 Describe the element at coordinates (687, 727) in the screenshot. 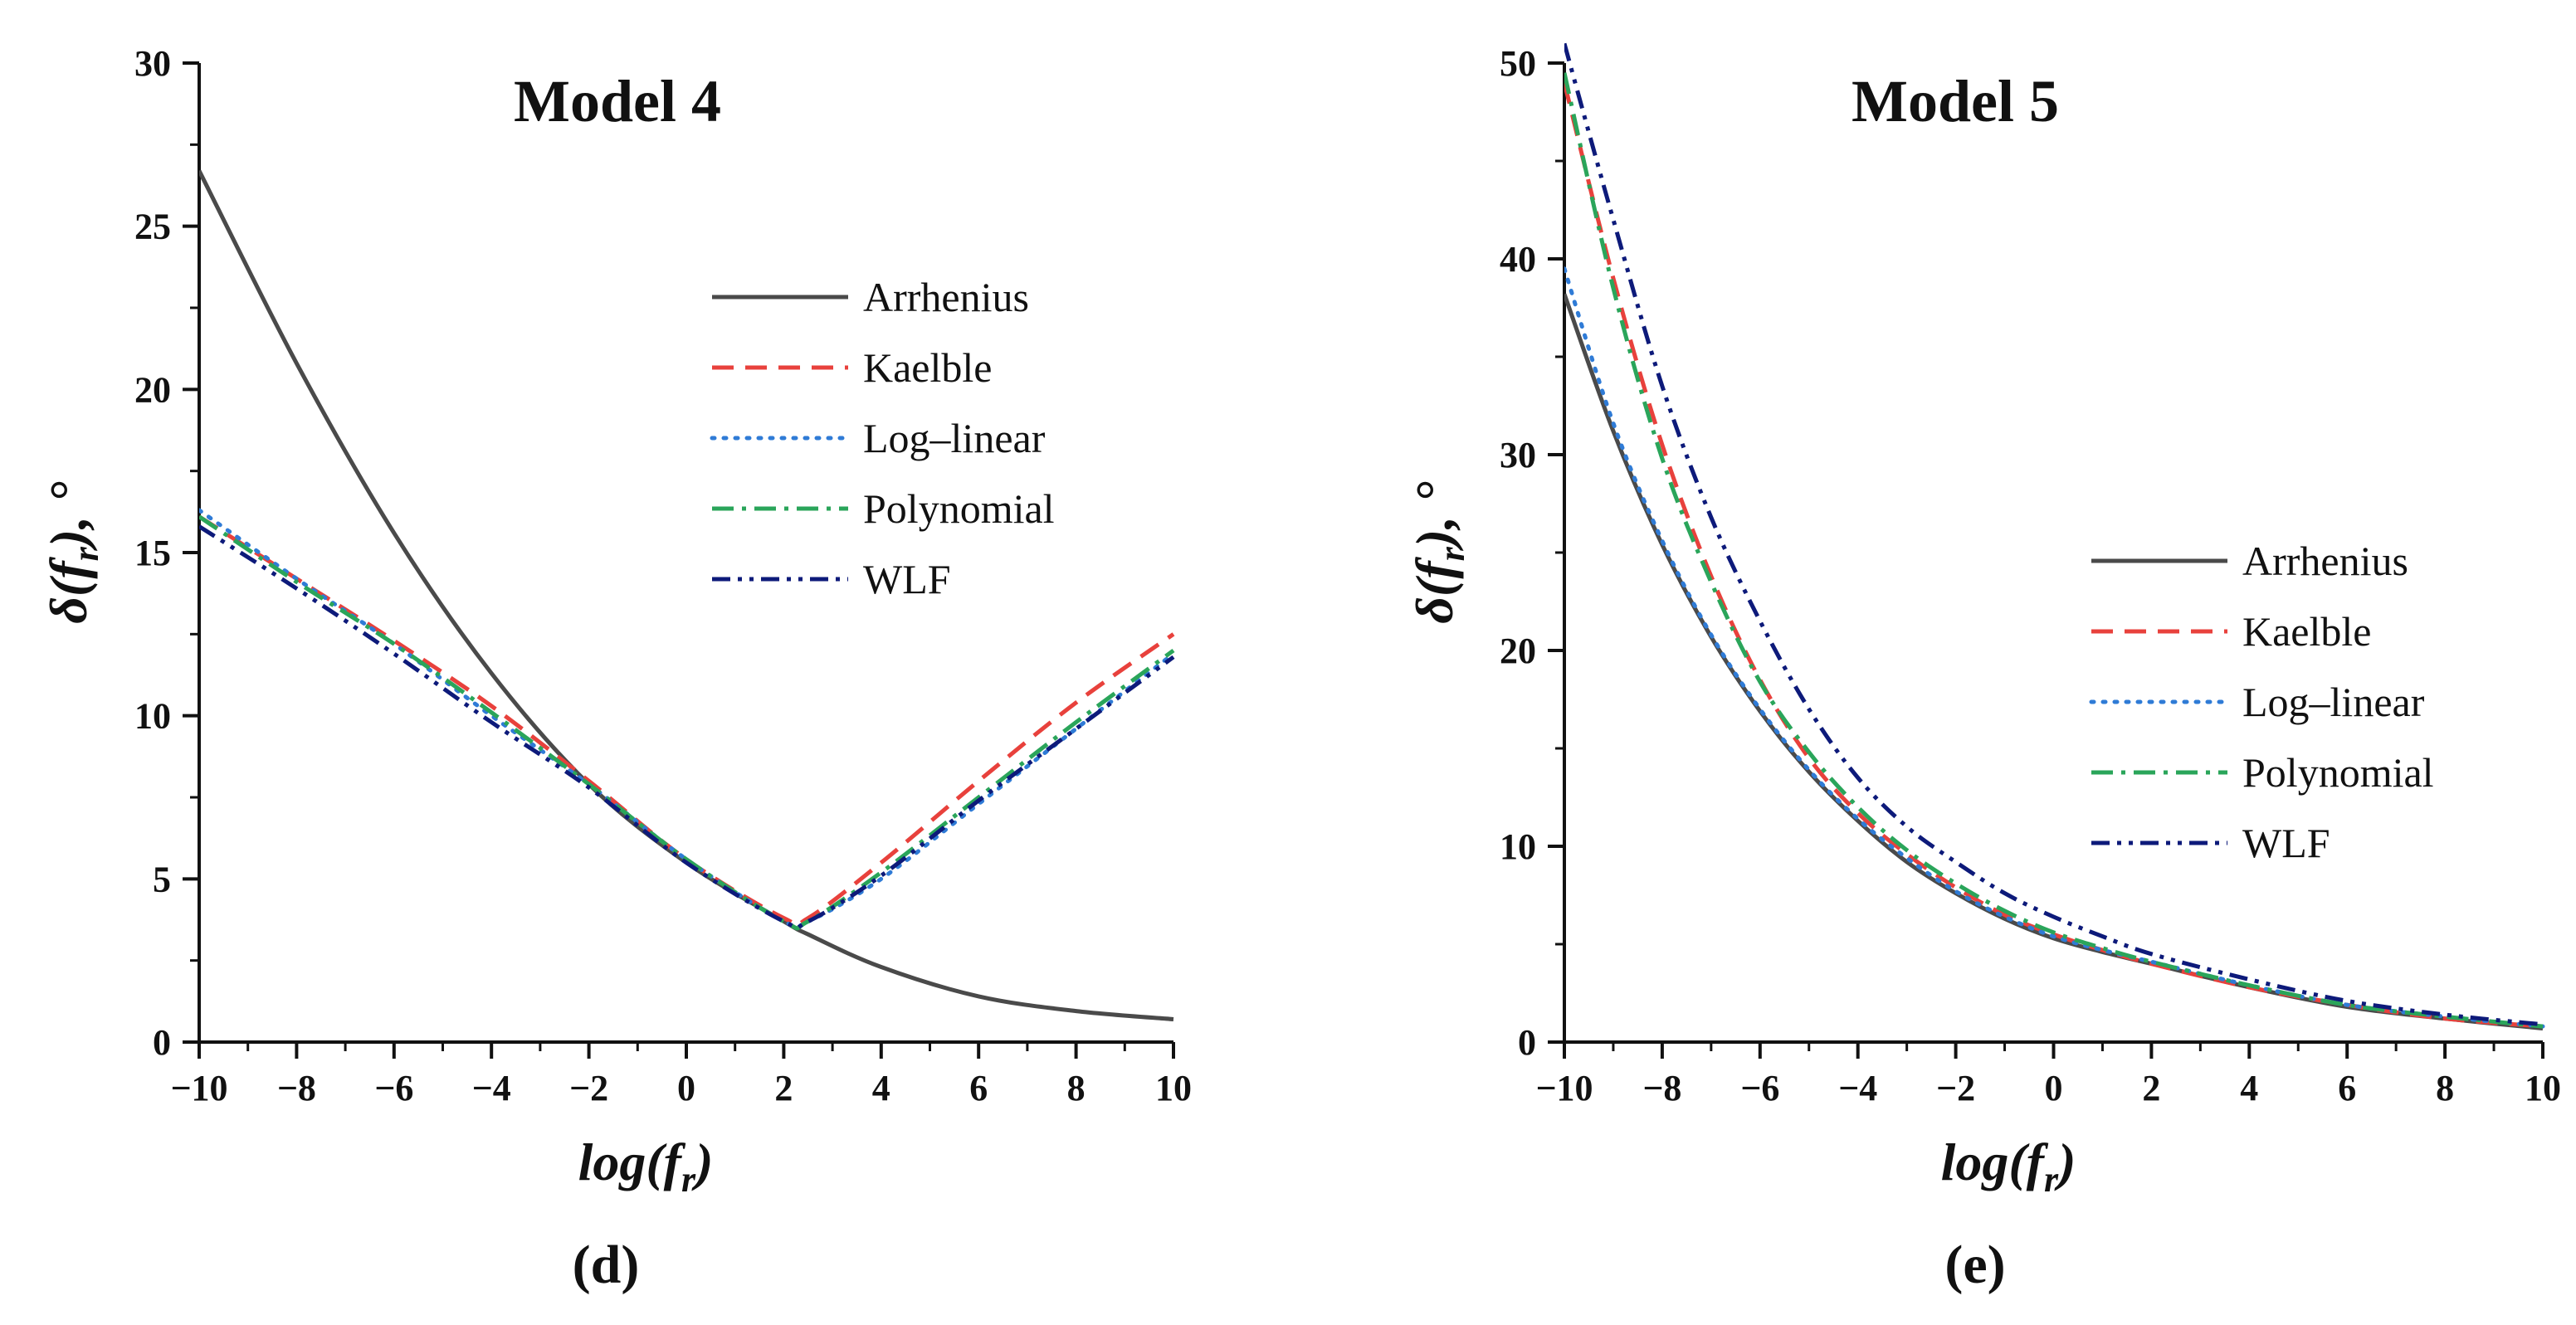

I see `chart1-series-wlf` at that location.